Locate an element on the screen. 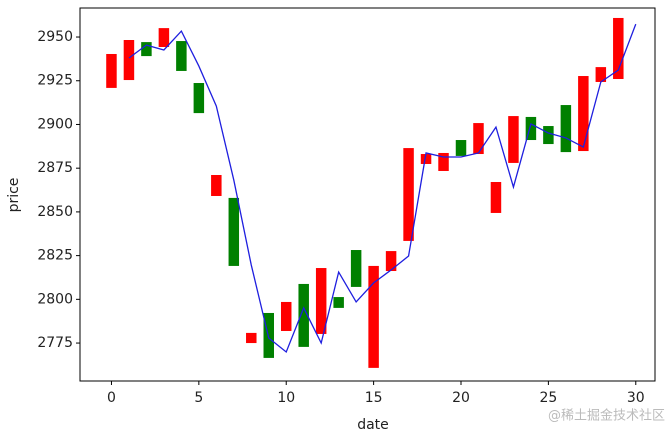 This screenshot has width=671, height=434. x-tick-label: 5 is located at coordinates (198, 398).